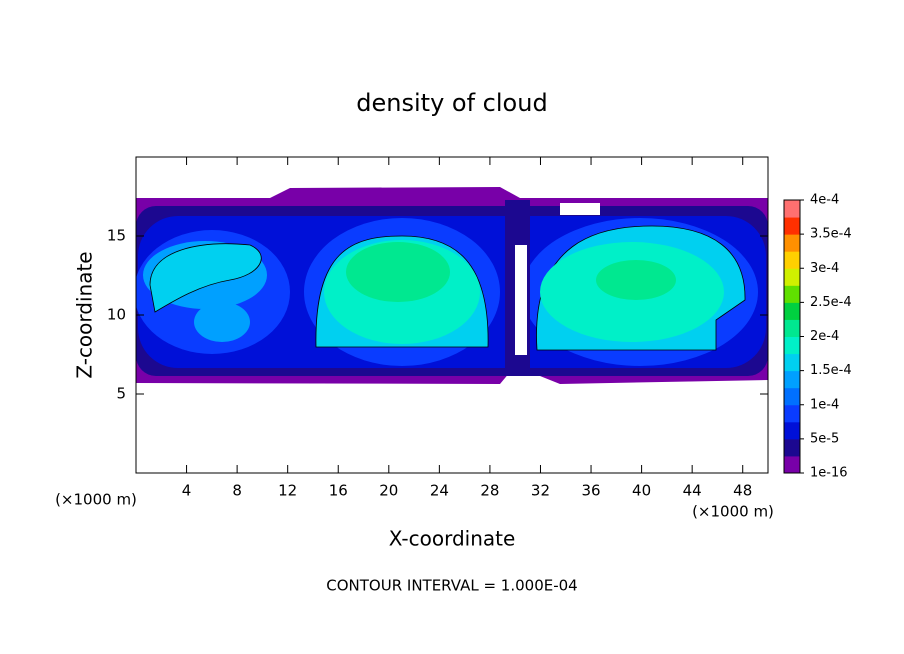  I want to click on colorbar-tick-label: 1.5e-4, so click(831, 370).